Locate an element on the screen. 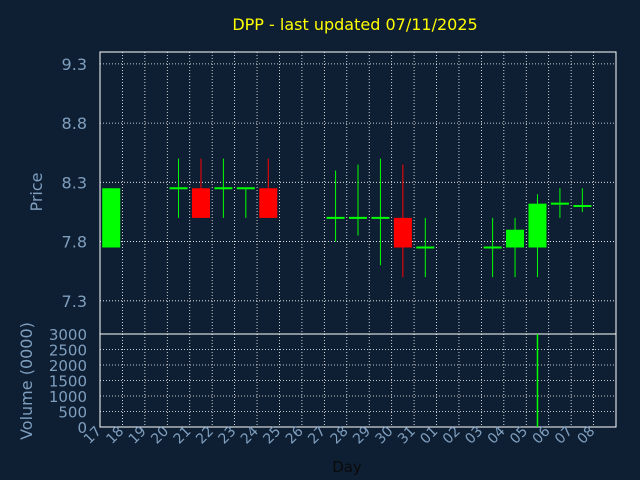 This screenshot has height=480, width=640. chart-title: DPP - last updated 07/11/2025 is located at coordinates (354, 24).